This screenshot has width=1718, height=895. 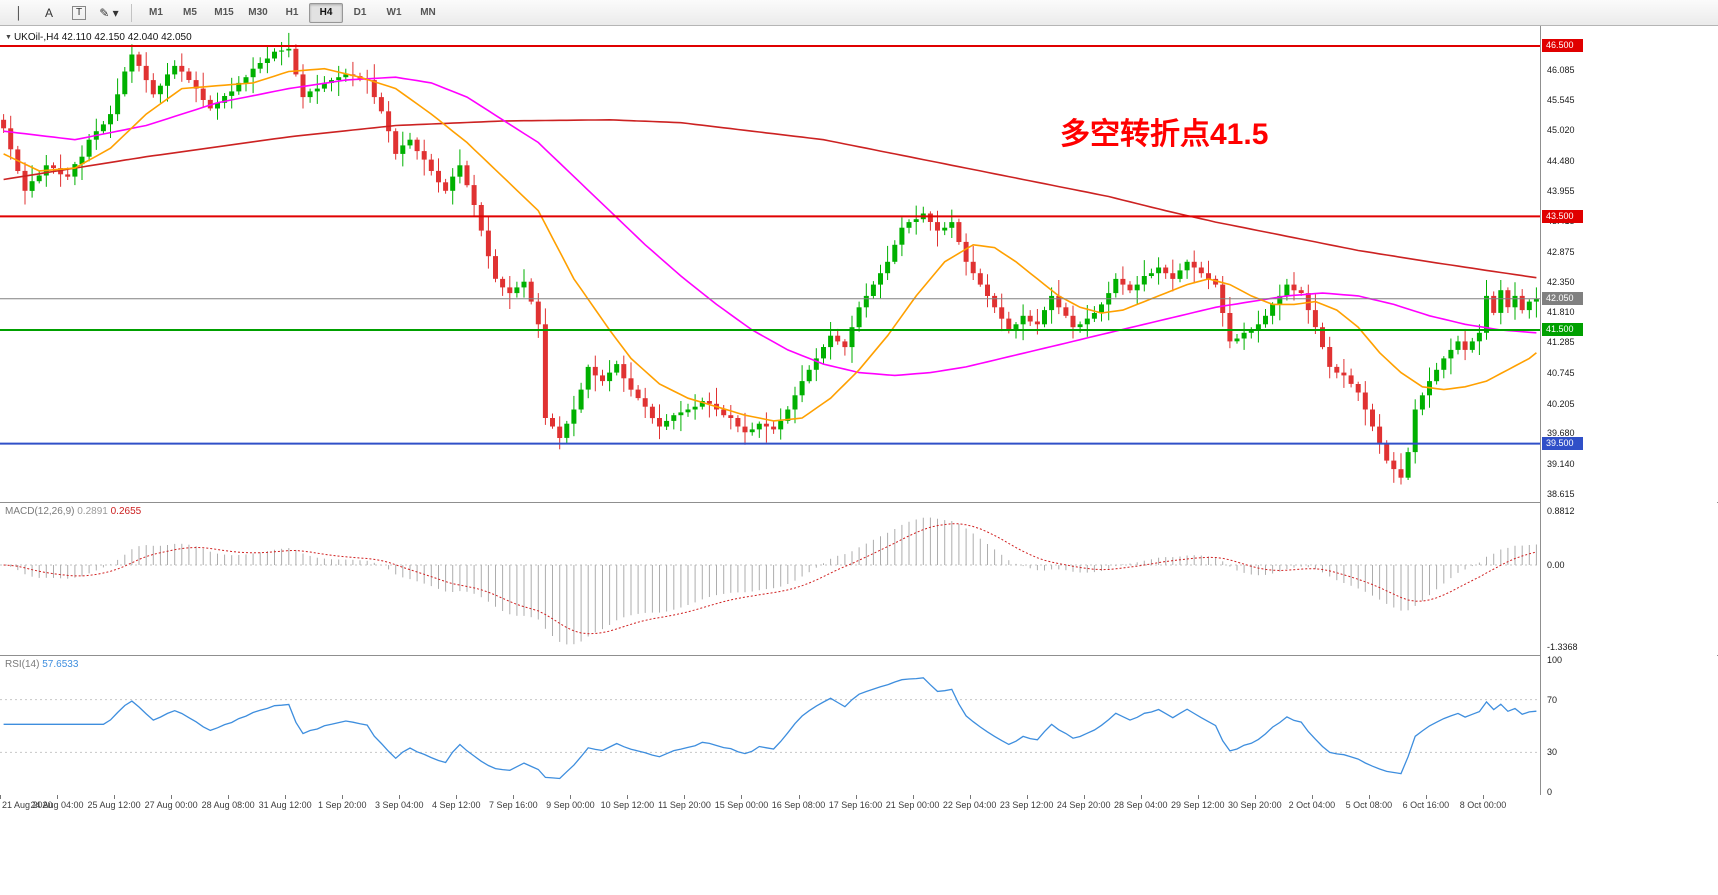 What do you see at coordinates (1426, 805) in the screenshot?
I see `time-label: 6 Oct 16:00` at bounding box center [1426, 805].